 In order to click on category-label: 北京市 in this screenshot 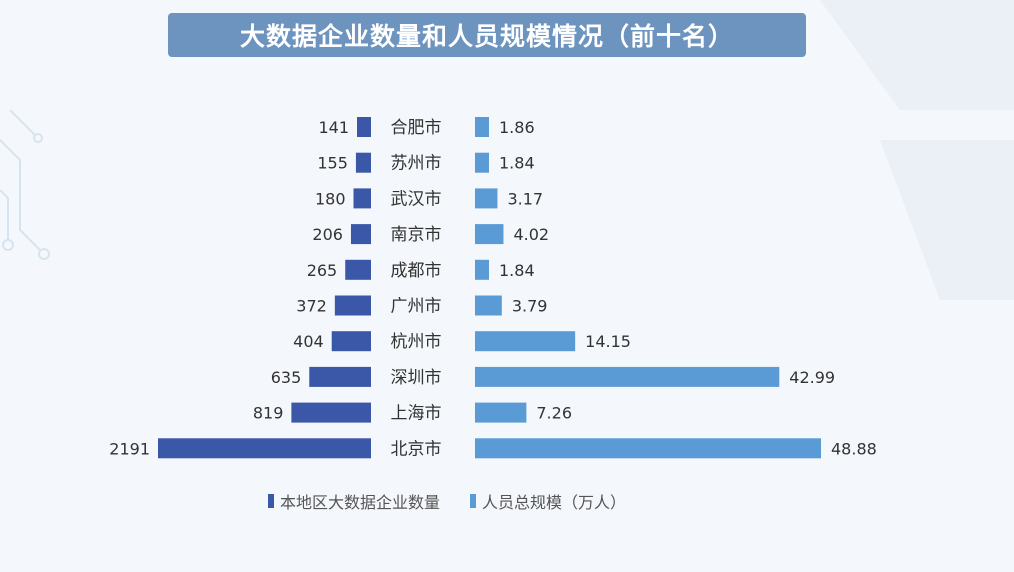, I will do `click(416, 449)`.